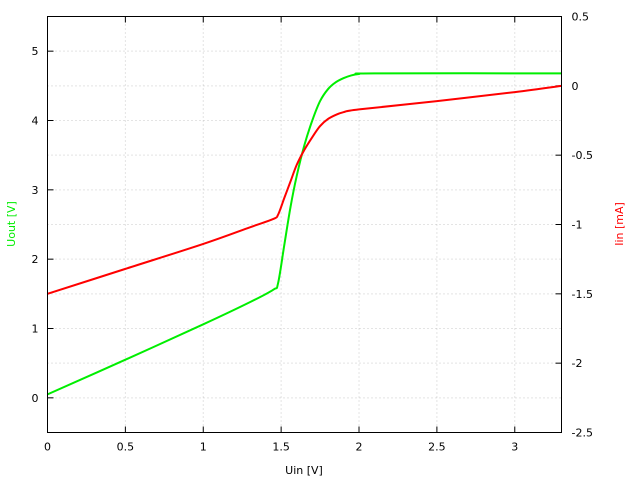 The height and width of the screenshot is (484, 640). Describe the element at coordinates (575, 86) in the screenshot. I see `y-right-tick-label: 0` at that location.